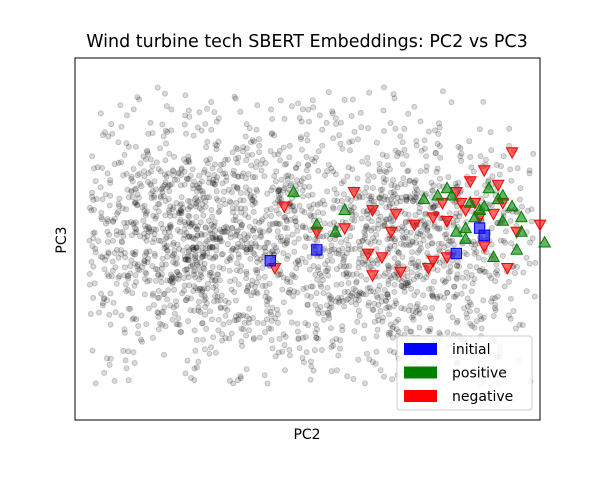 The width and height of the screenshot is (600, 480). What do you see at coordinates (270, 261) in the screenshot?
I see `initial-point` at bounding box center [270, 261].